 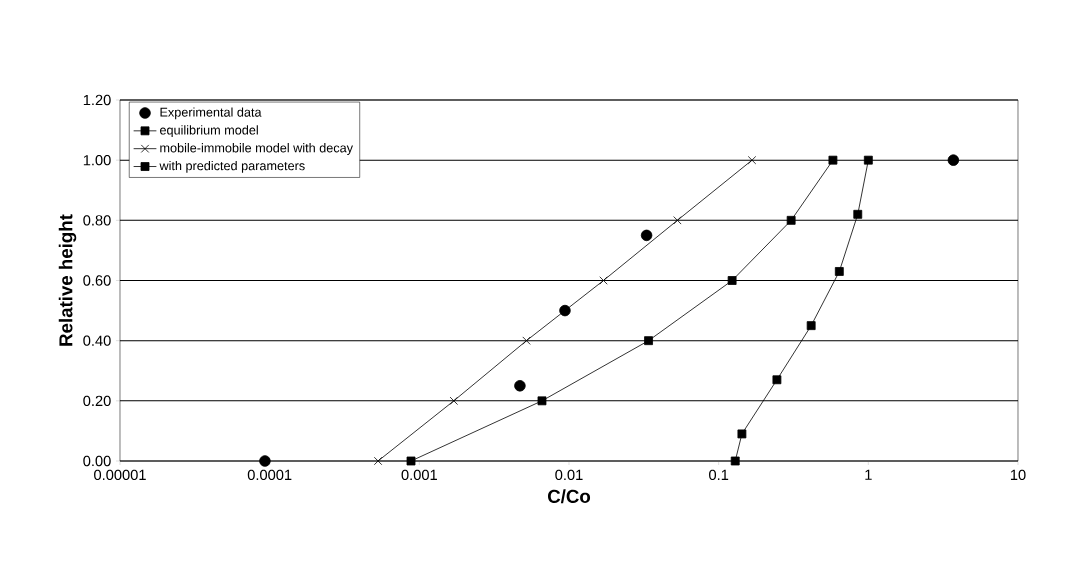 What do you see at coordinates (97, 160) in the screenshot?
I see `y-tick-label: 1.00` at bounding box center [97, 160].